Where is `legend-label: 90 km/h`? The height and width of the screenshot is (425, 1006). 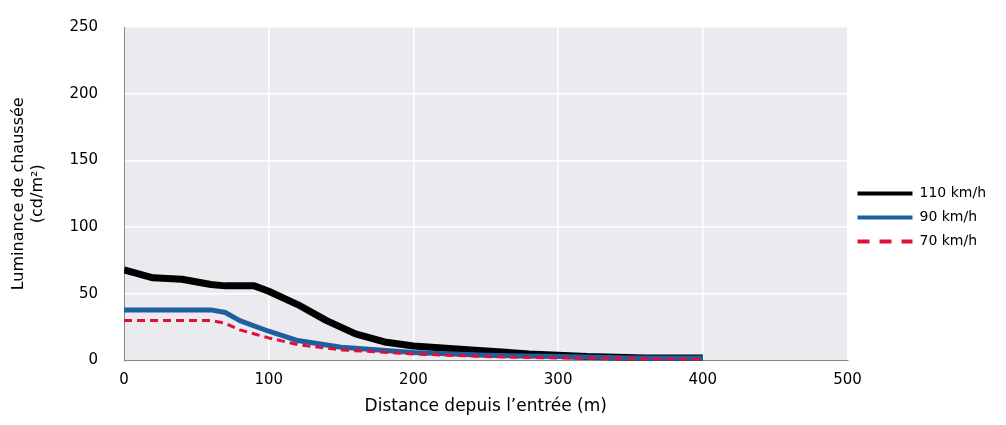
legend-label: 90 km/h is located at coordinates (948, 216).